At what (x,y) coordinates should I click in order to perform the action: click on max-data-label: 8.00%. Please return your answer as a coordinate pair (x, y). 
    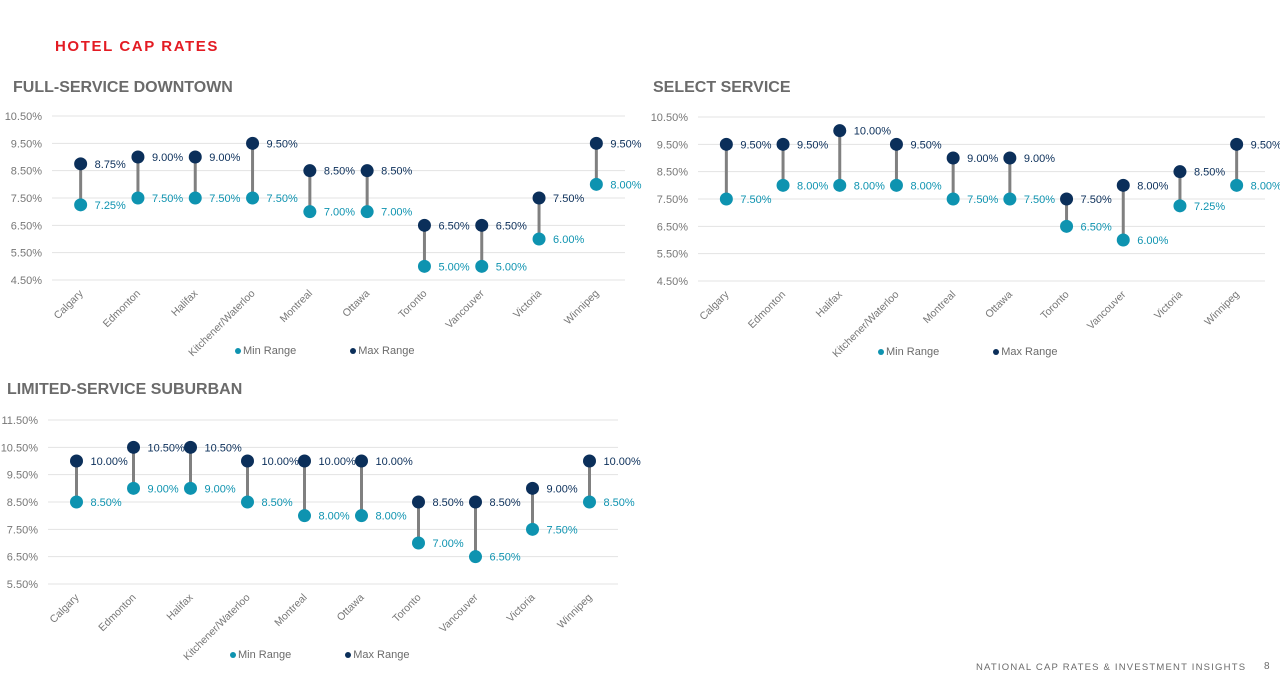
    Looking at the image, I should click on (1152, 186).